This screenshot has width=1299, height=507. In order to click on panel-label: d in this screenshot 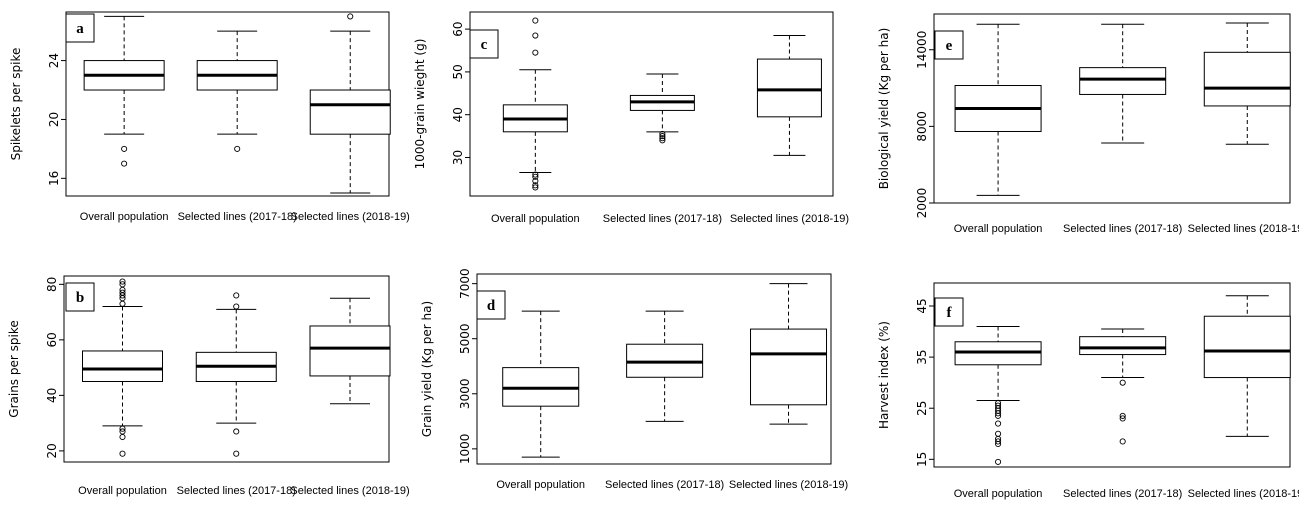, I will do `click(491, 306)`.